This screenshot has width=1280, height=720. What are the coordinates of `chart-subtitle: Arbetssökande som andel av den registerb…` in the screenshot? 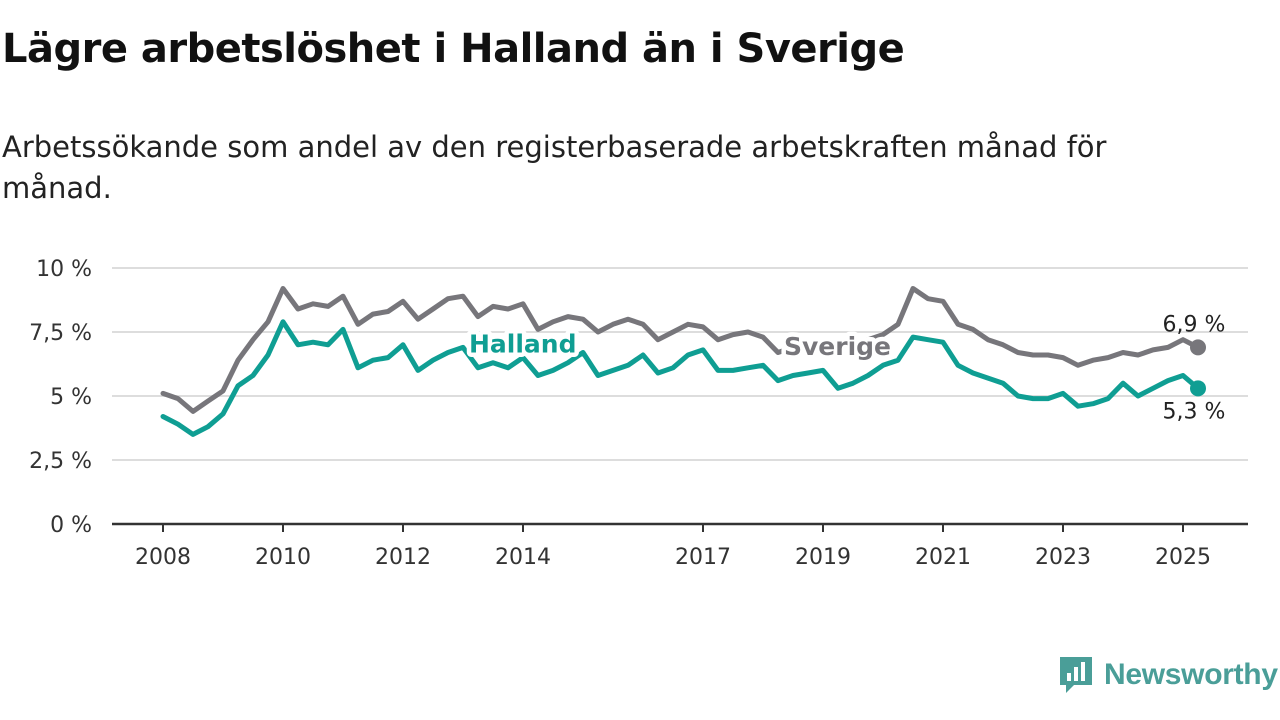 It's located at (554, 167).